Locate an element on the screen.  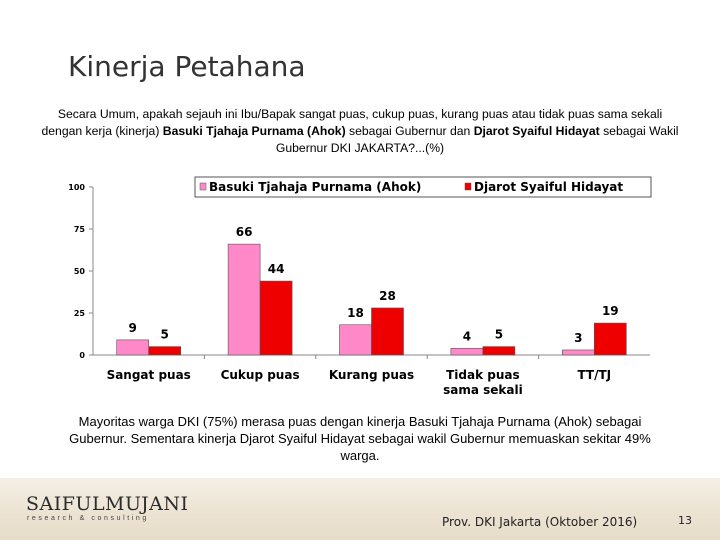
category-label: TT/TJ is located at coordinates (594, 375).